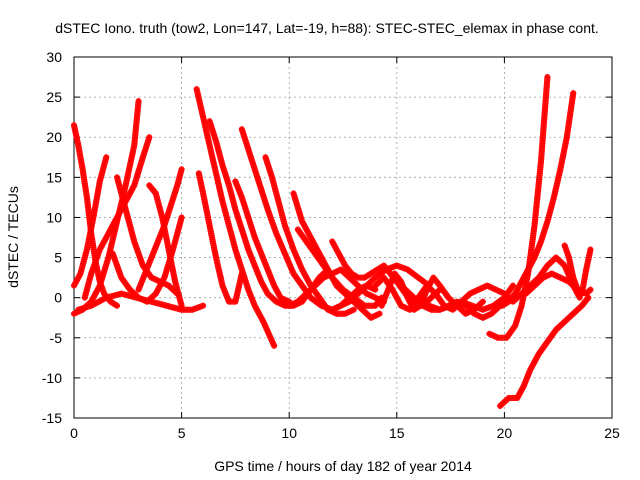 Image resolution: width=640 pixels, height=480 pixels. I want to click on y-tick-label: 10, so click(54, 217).